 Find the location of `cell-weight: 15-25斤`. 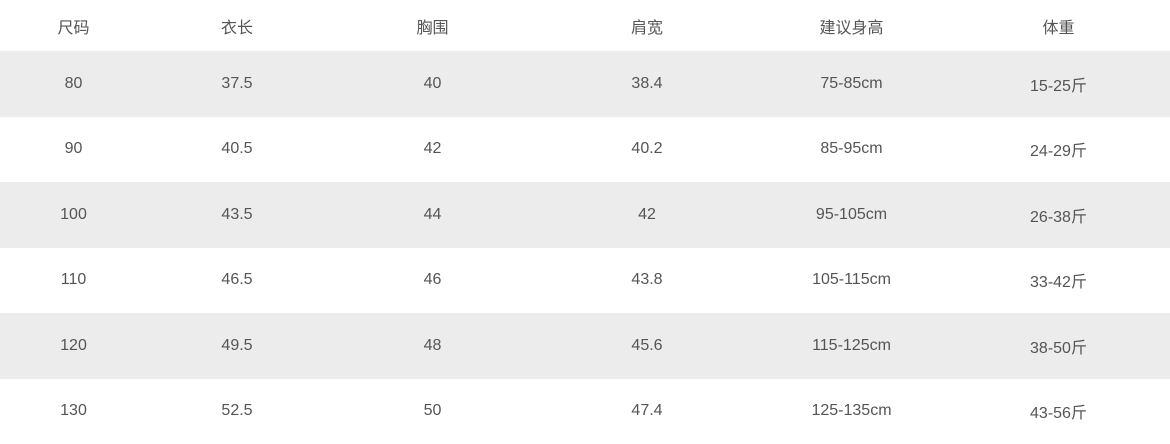

cell-weight: 15-25斤 is located at coordinates (1058, 86).